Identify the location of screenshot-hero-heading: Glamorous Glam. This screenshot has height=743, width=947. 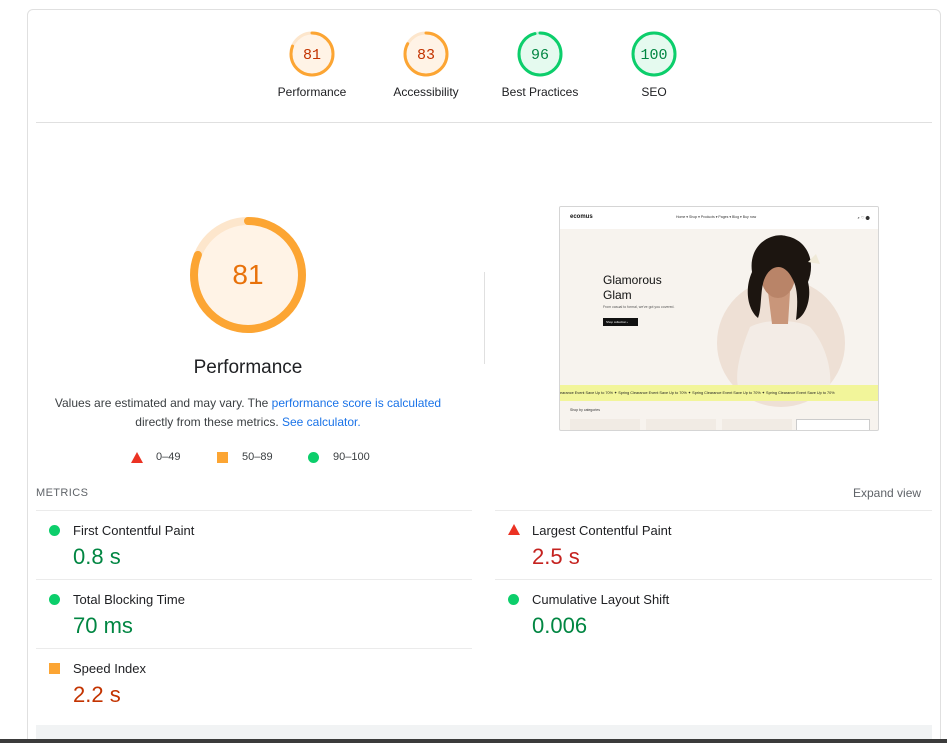
(632, 288).